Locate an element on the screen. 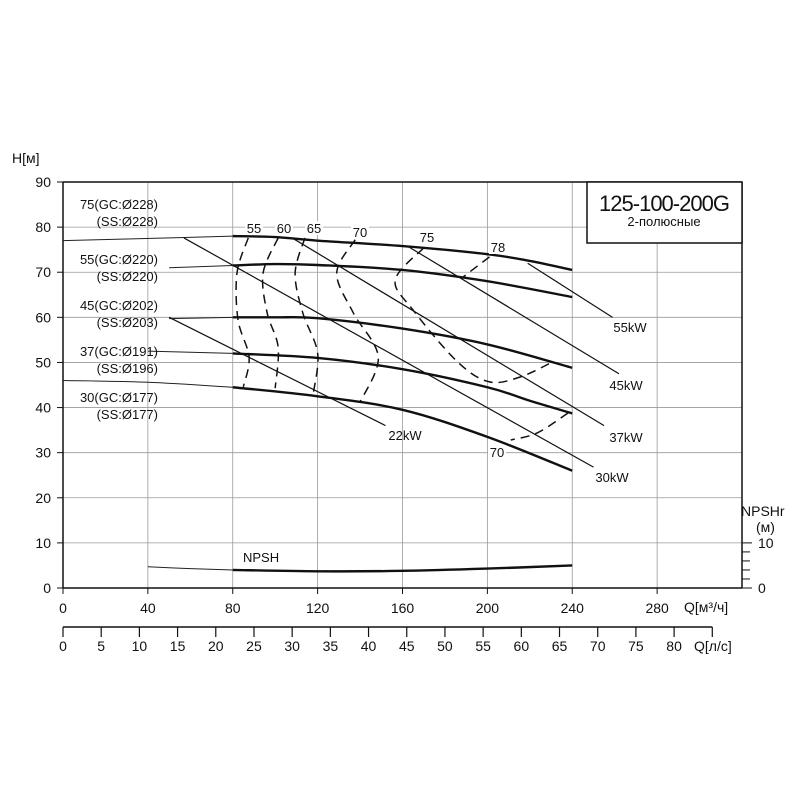 Image resolution: width=800 pixels, height=800 pixels. head-curve-label-ss: (SS:Ø228) is located at coordinates (127, 221).